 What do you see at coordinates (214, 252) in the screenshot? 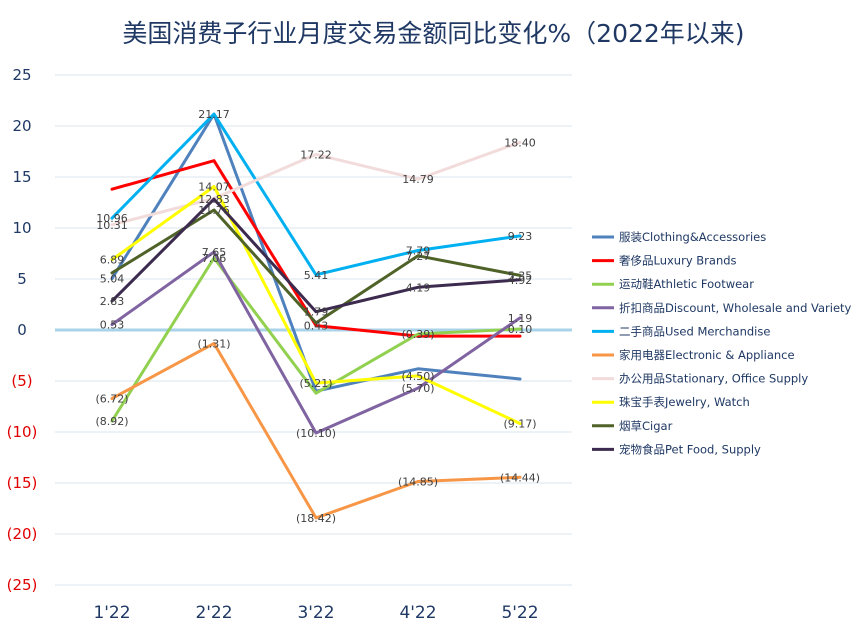
I see `data-label: 7.65` at bounding box center [214, 252].